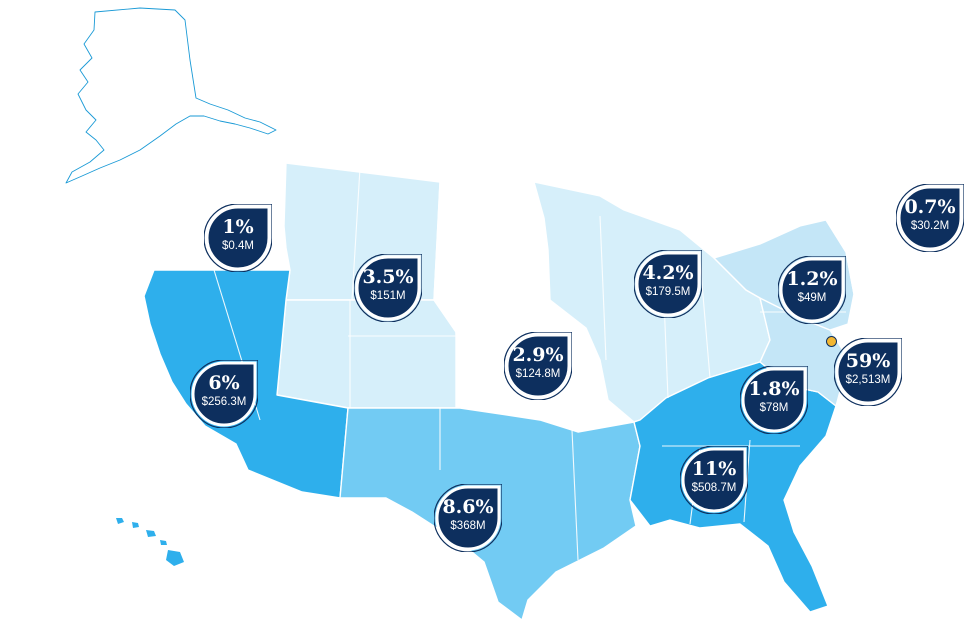 The image size is (975, 633). I want to click on region-share: 8.6%, so click(468, 507).